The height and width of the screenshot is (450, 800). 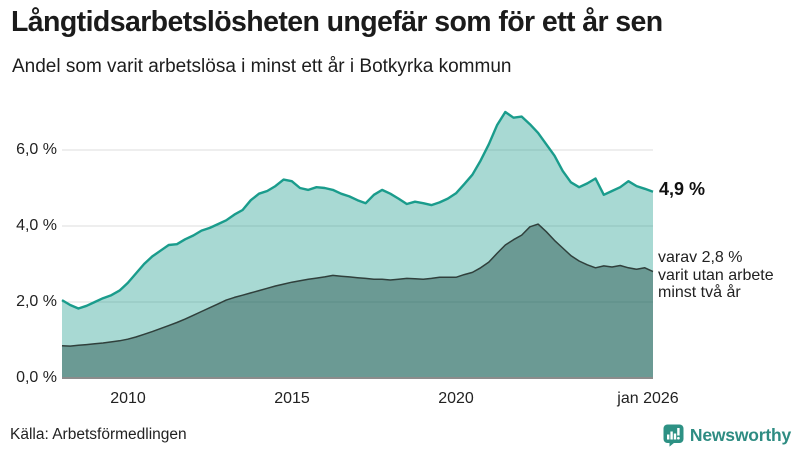 What do you see at coordinates (699, 292) in the screenshot?
I see `annotation-line-3: minst två år` at bounding box center [699, 292].